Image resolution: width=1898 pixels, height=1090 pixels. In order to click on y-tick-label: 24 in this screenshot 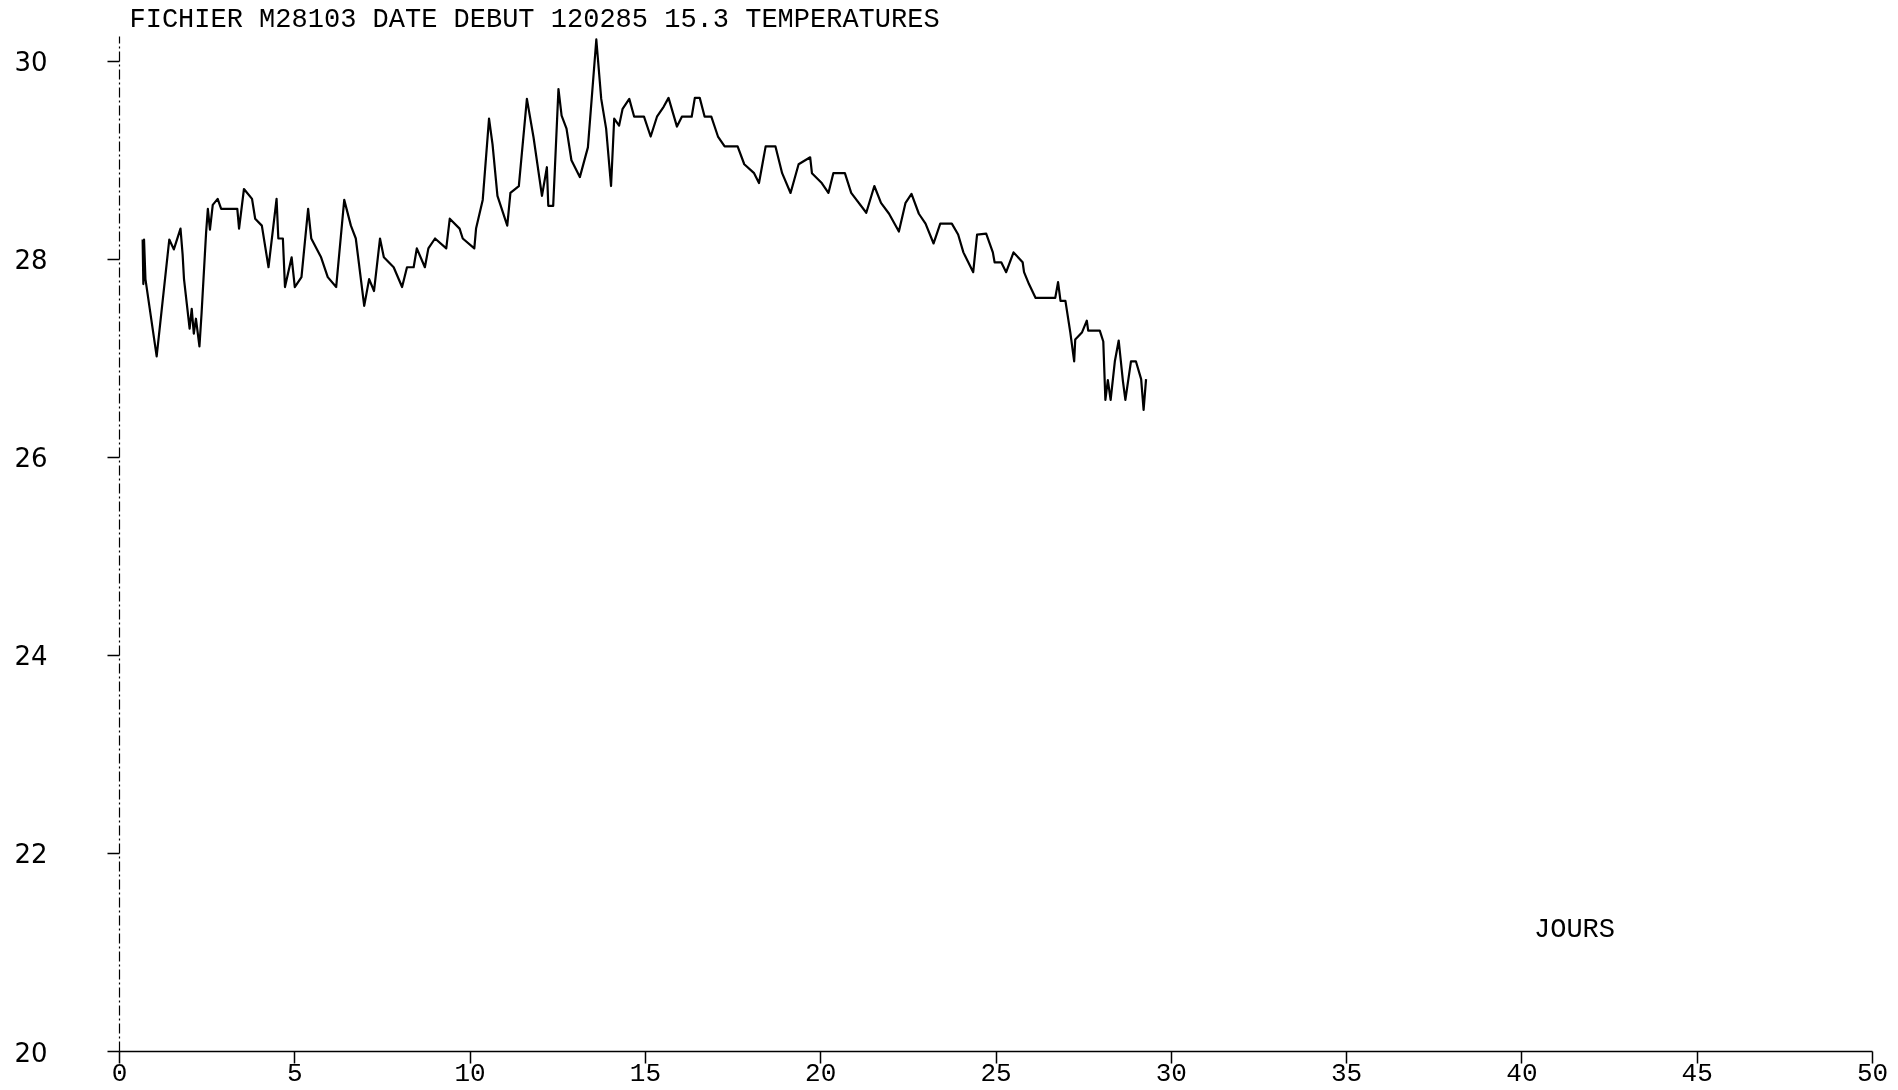, I will do `click(31, 656)`.